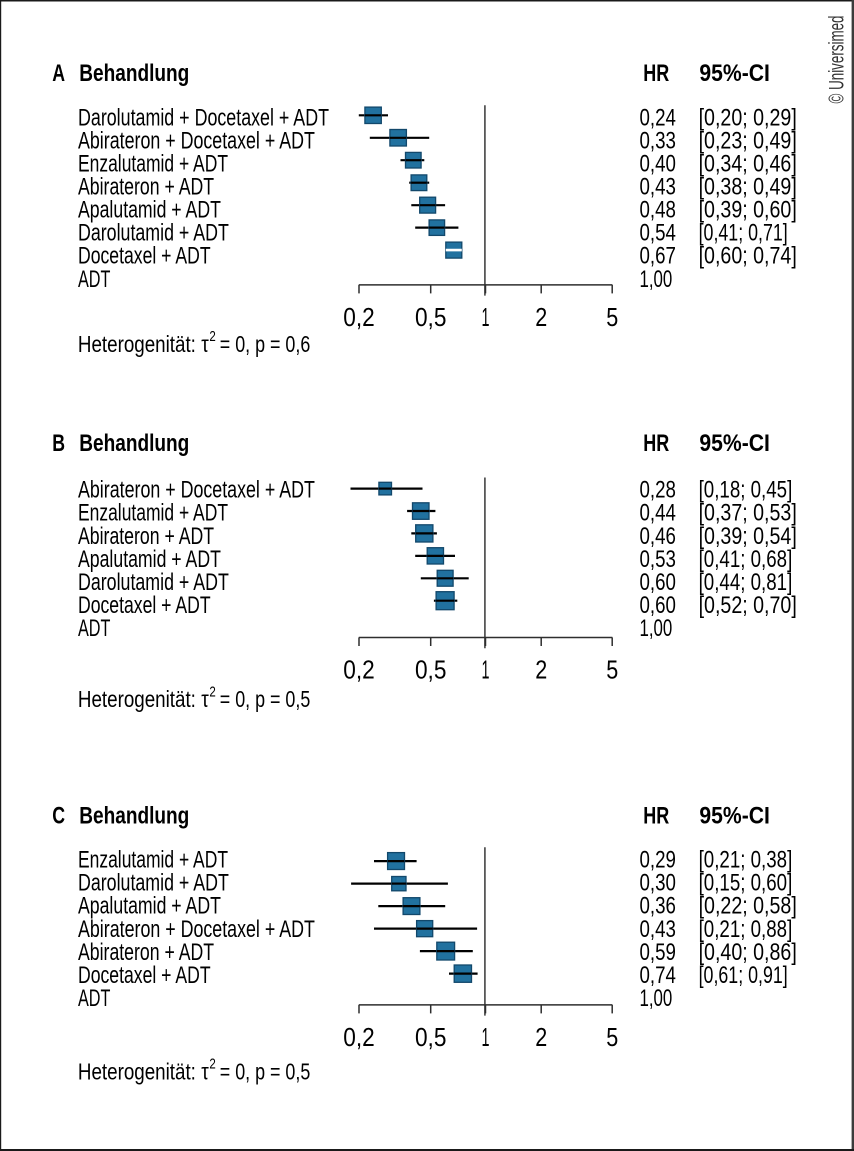  Describe the element at coordinates (658, 860) in the screenshot. I see `svg-text: 0,29` at that location.